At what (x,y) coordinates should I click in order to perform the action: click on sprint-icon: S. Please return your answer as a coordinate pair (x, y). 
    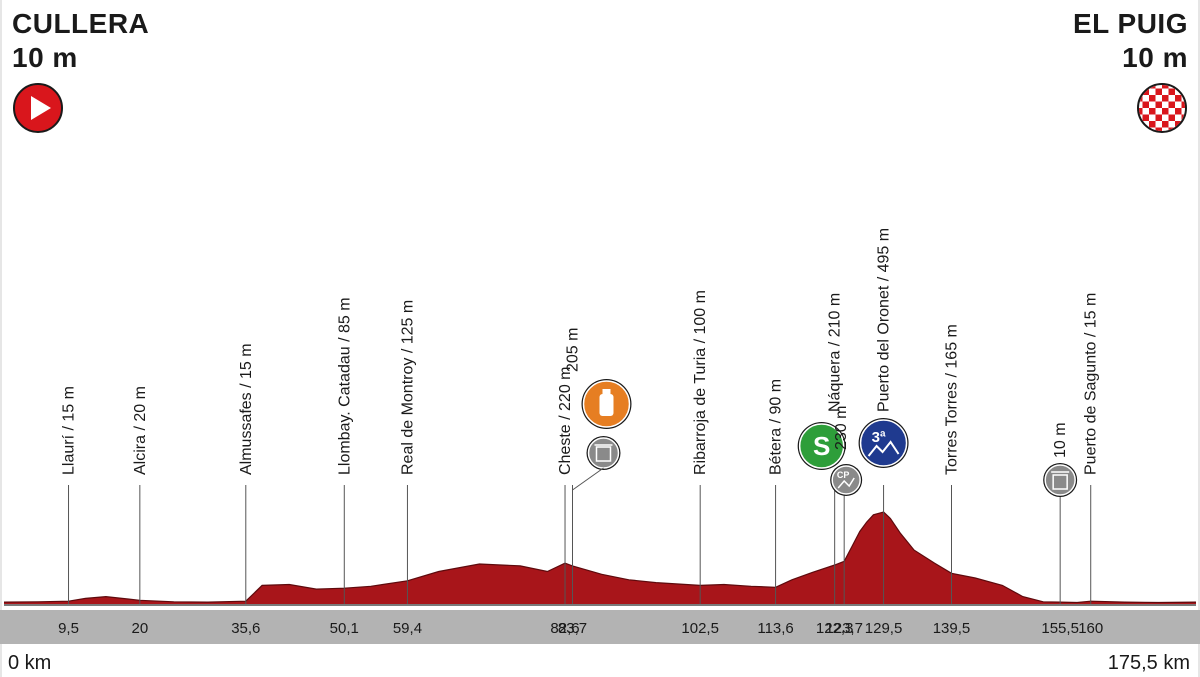
    Looking at the image, I should click on (821, 446).